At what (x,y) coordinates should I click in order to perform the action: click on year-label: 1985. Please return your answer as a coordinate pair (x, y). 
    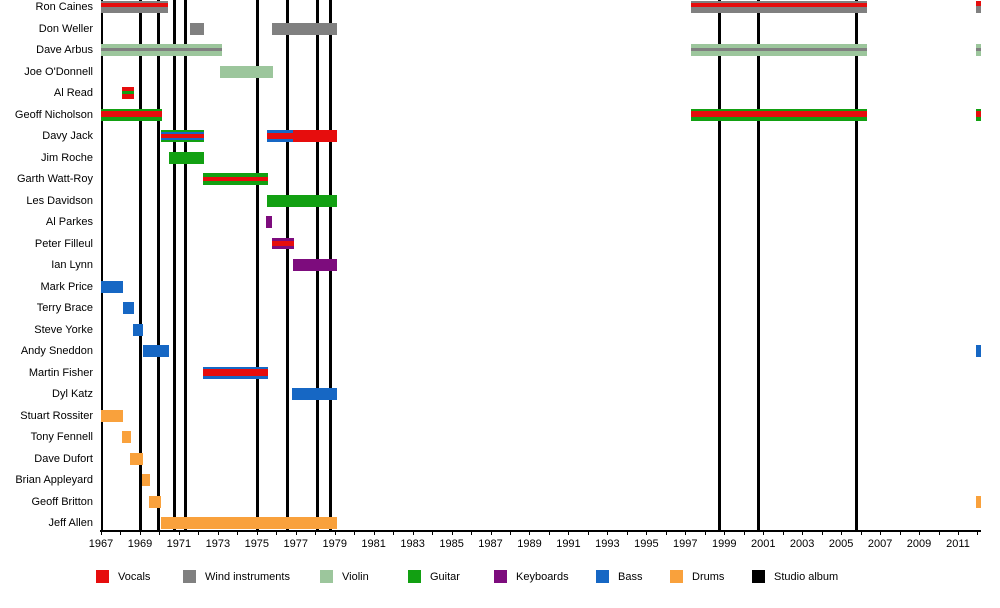
    Looking at the image, I should click on (451, 544).